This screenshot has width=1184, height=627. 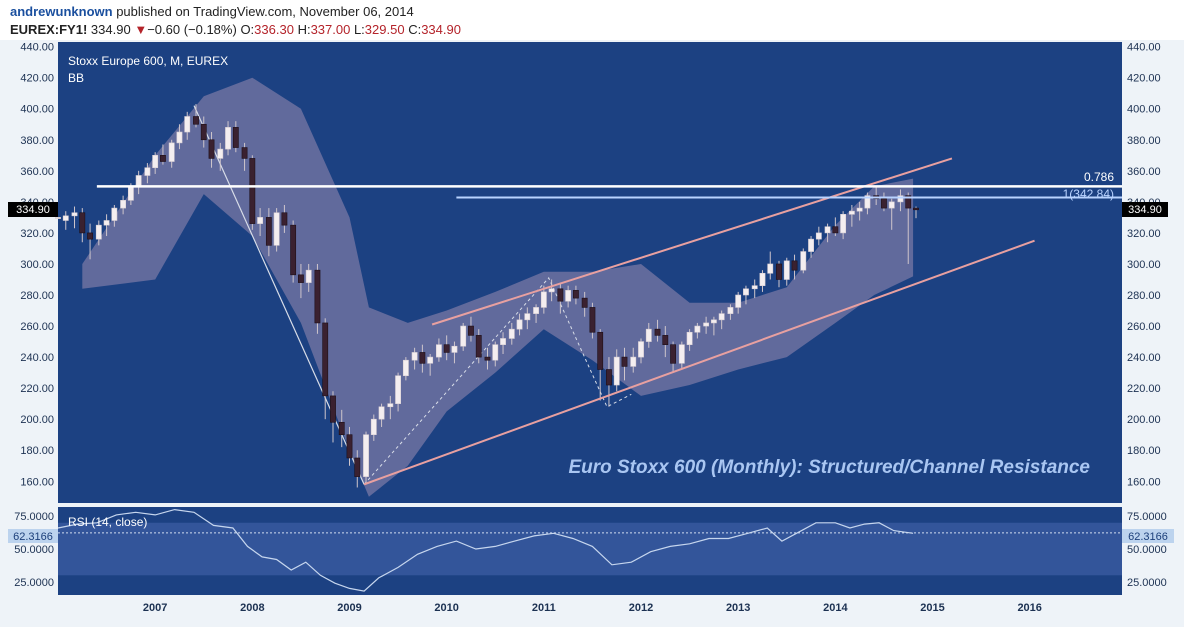 I want to click on symbol-label: EUREX:FY1!, so click(x=49, y=29).